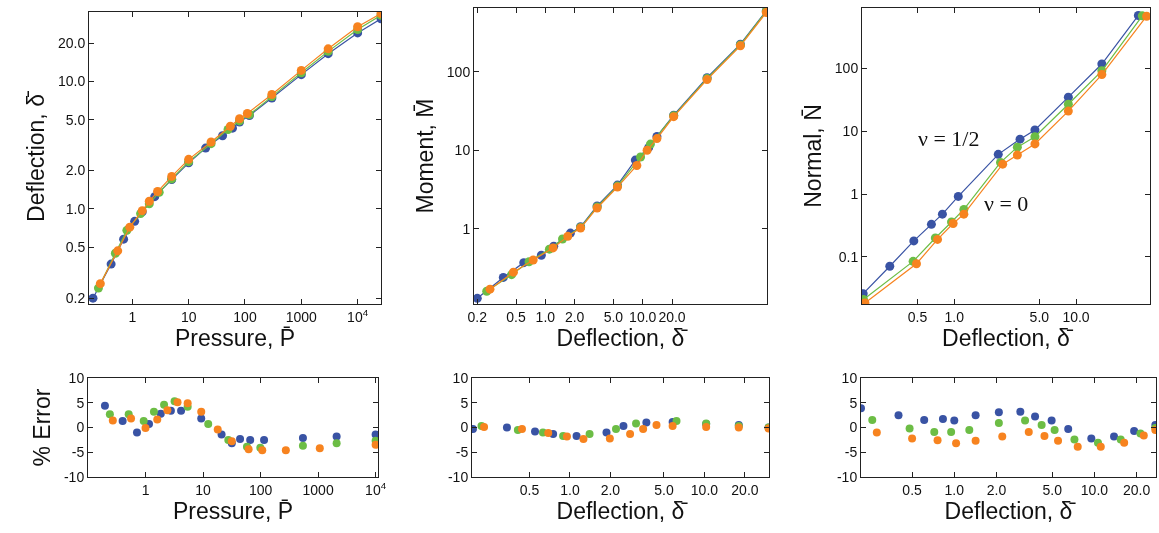 The image size is (1159, 533). I want to click on y-tick-label: 2.0, so click(75, 170).